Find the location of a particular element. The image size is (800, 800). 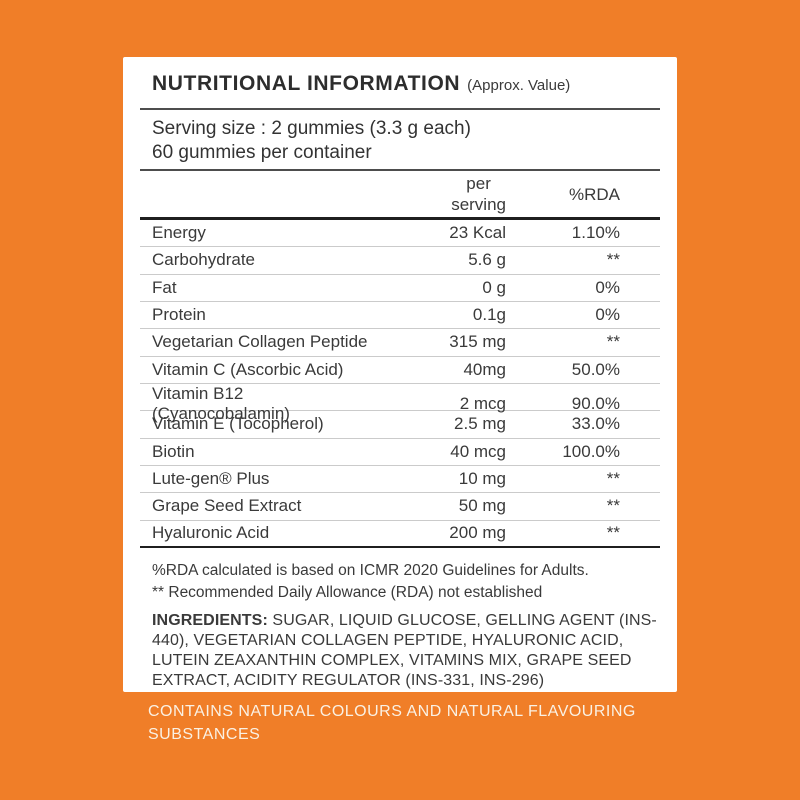

row-label: Hyaluronic Acid is located at coordinates (211, 533).